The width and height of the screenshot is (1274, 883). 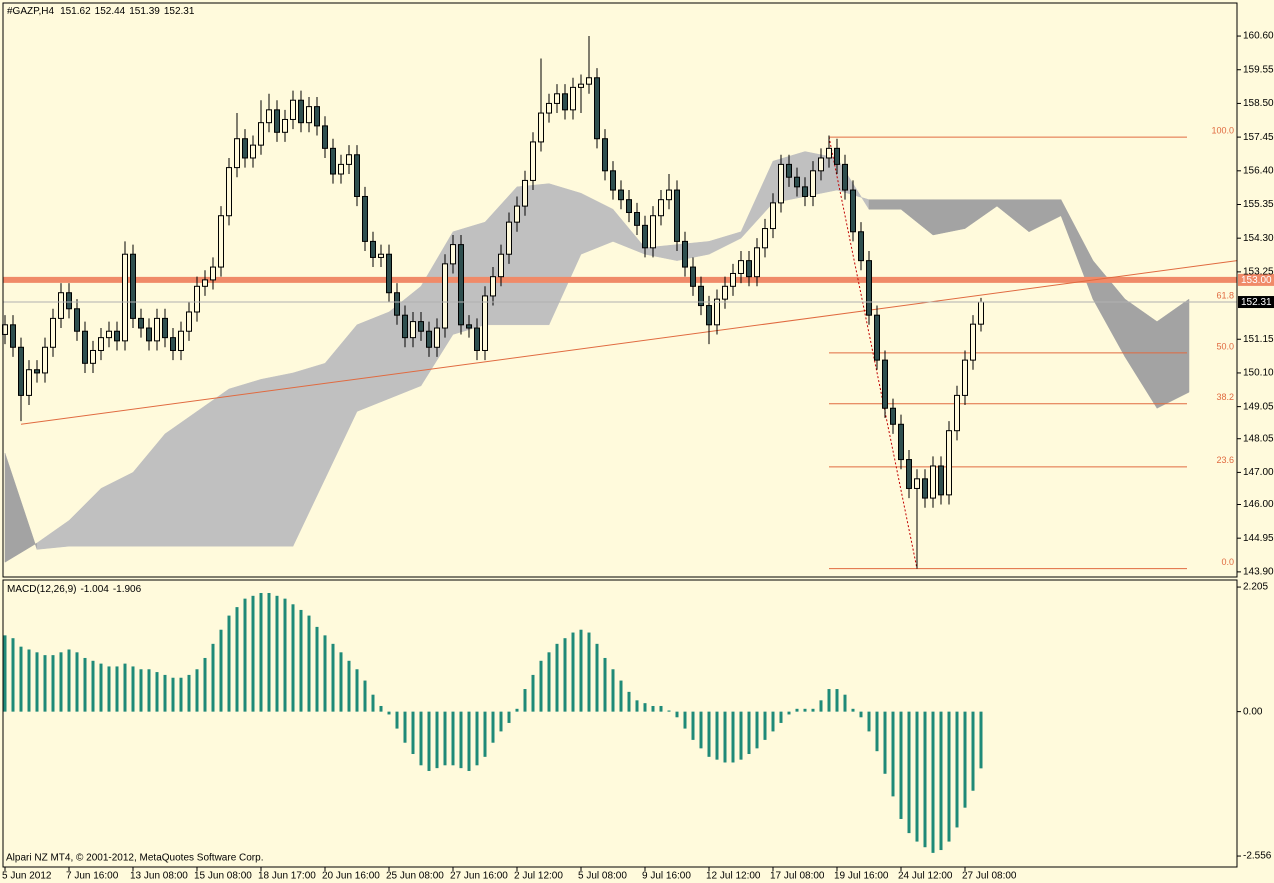 I want to click on macd-signal-value: -1.906, so click(x=127, y=589).